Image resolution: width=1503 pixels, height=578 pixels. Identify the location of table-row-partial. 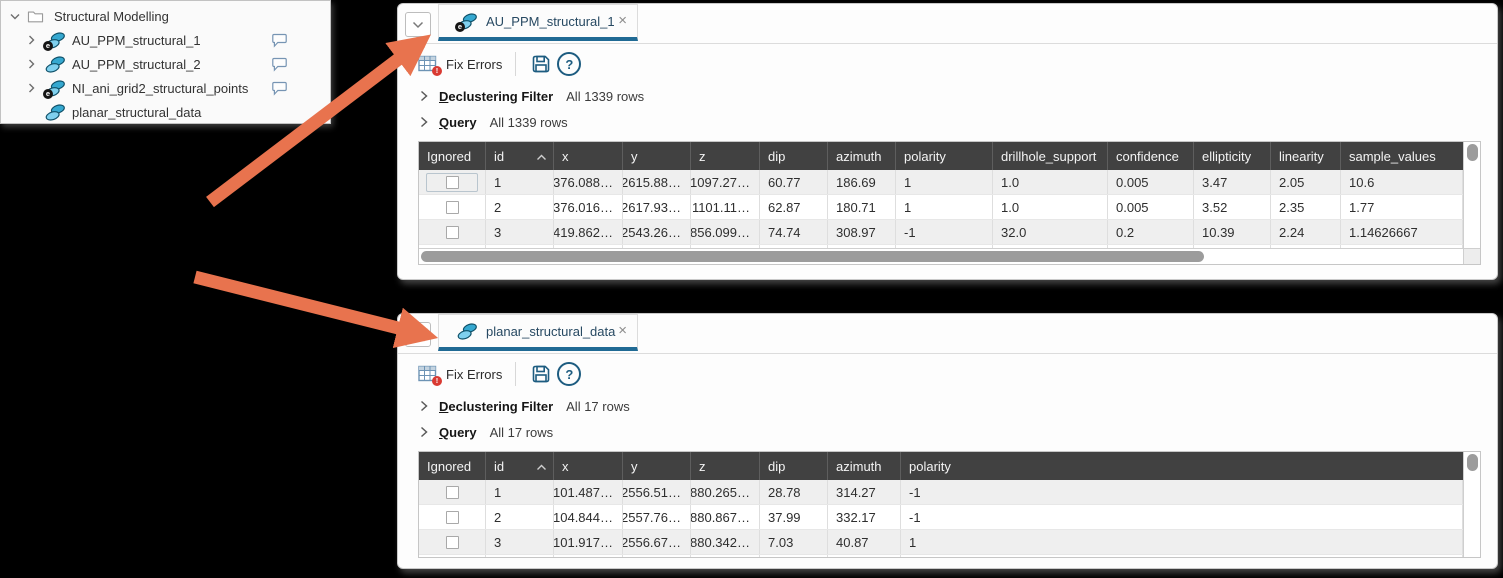
(941, 556).